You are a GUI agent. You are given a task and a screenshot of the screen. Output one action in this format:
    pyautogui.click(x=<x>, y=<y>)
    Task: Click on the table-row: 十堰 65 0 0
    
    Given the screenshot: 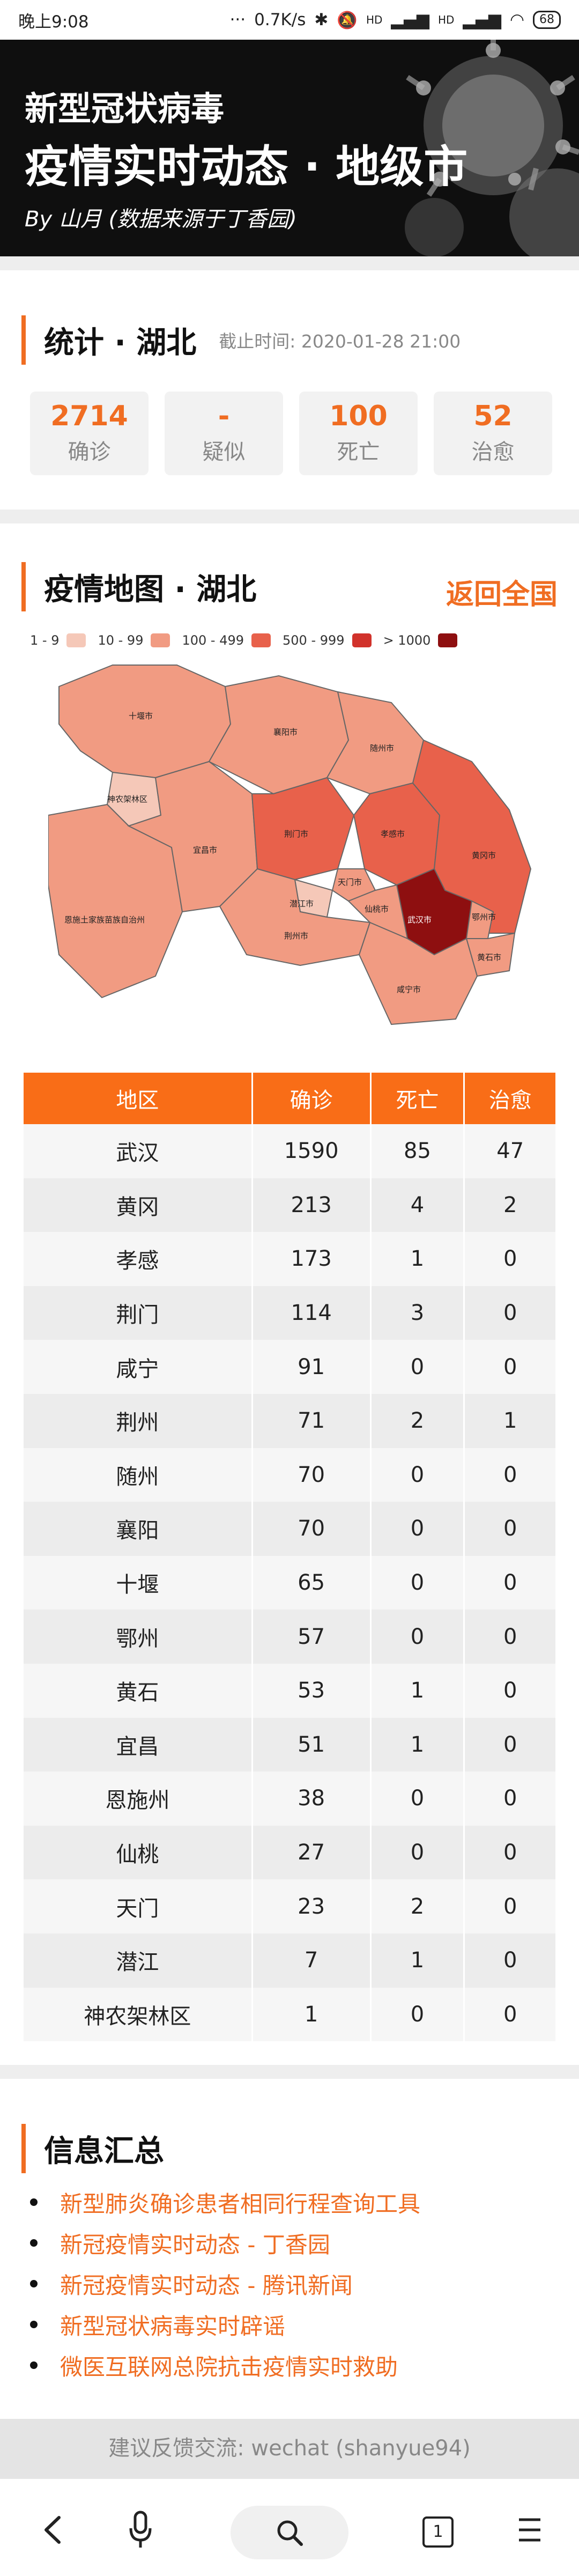 What is the action you would take?
    pyautogui.click(x=289, y=1582)
    